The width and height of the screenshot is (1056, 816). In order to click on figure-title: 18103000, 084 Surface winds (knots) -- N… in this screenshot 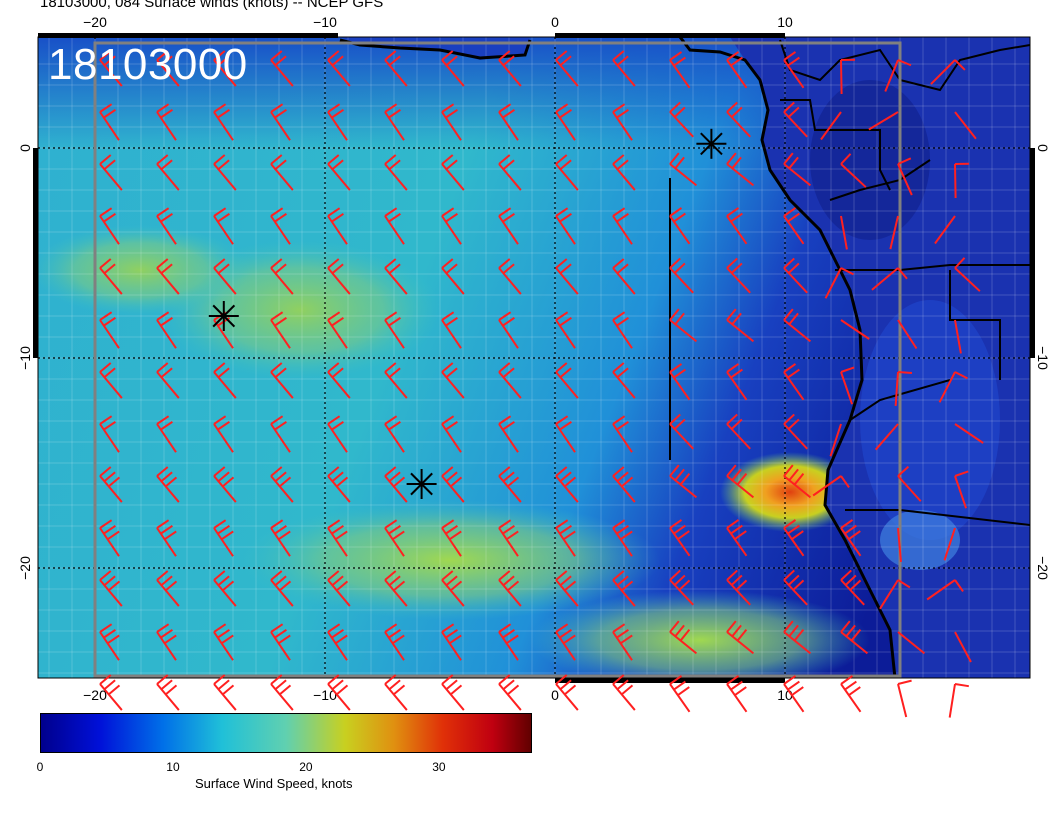, I will do `click(212, 5)`.